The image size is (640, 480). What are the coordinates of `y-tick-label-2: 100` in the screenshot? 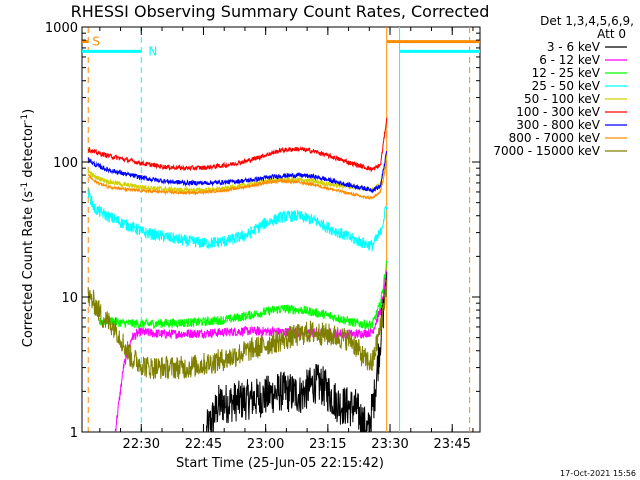 It's located at (65, 163).